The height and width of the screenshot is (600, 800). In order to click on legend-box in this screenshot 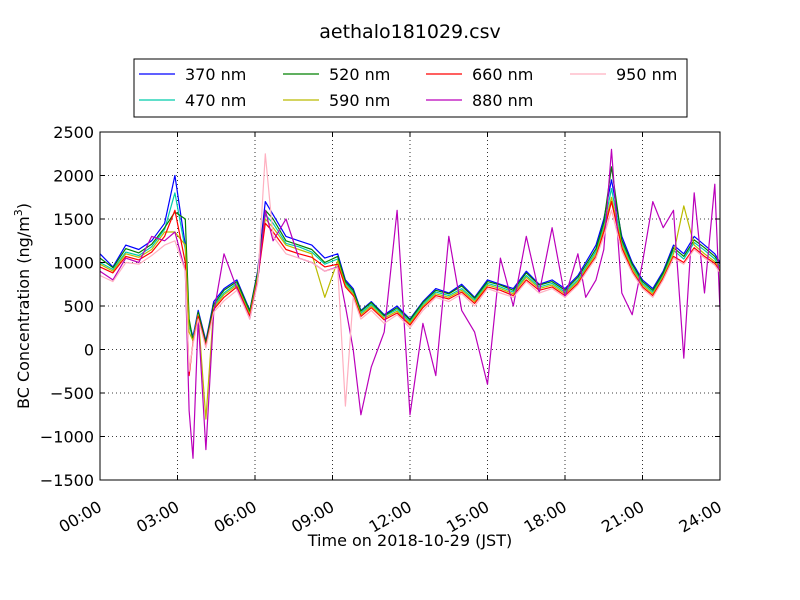, I will do `click(410, 88)`.